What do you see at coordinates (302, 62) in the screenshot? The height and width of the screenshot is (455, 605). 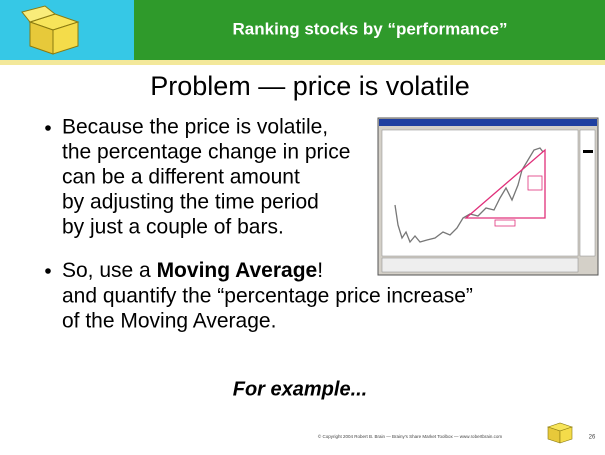 I see `divider` at bounding box center [302, 62].